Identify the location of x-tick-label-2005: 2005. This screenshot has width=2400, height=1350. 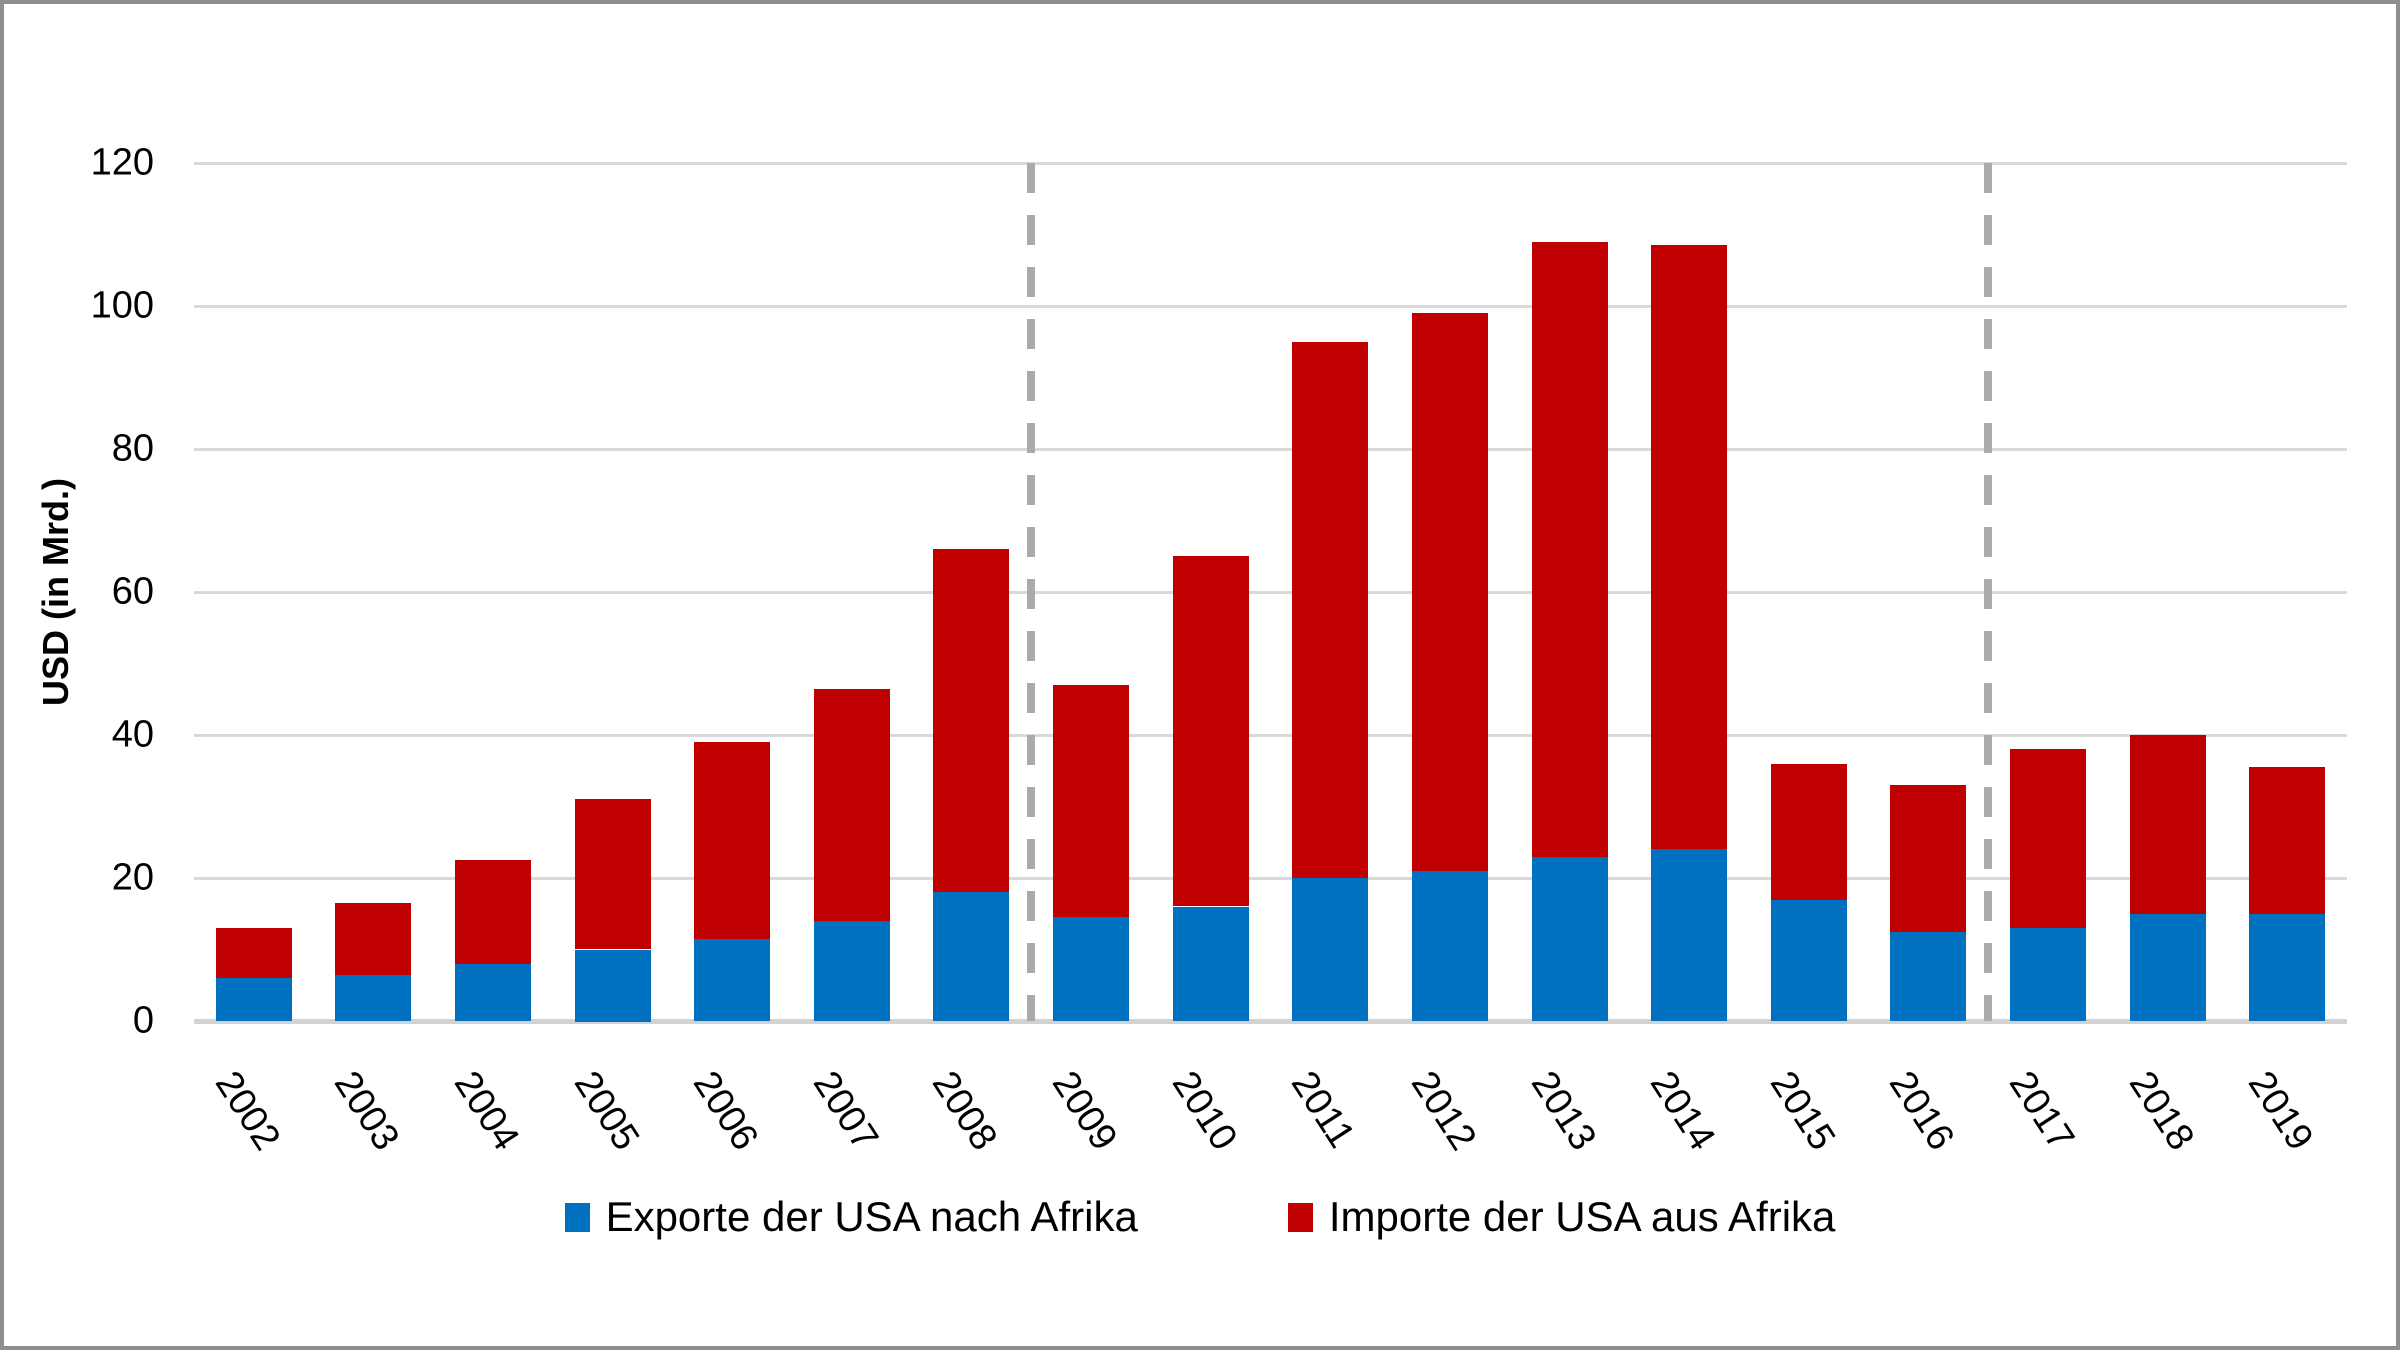
(606, 1111).